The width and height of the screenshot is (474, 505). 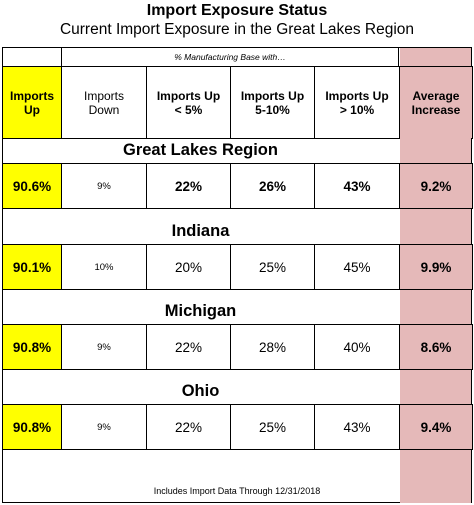 What do you see at coordinates (200, 231) in the screenshot?
I see `region-title: Indiana` at bounding box center [200, 231].